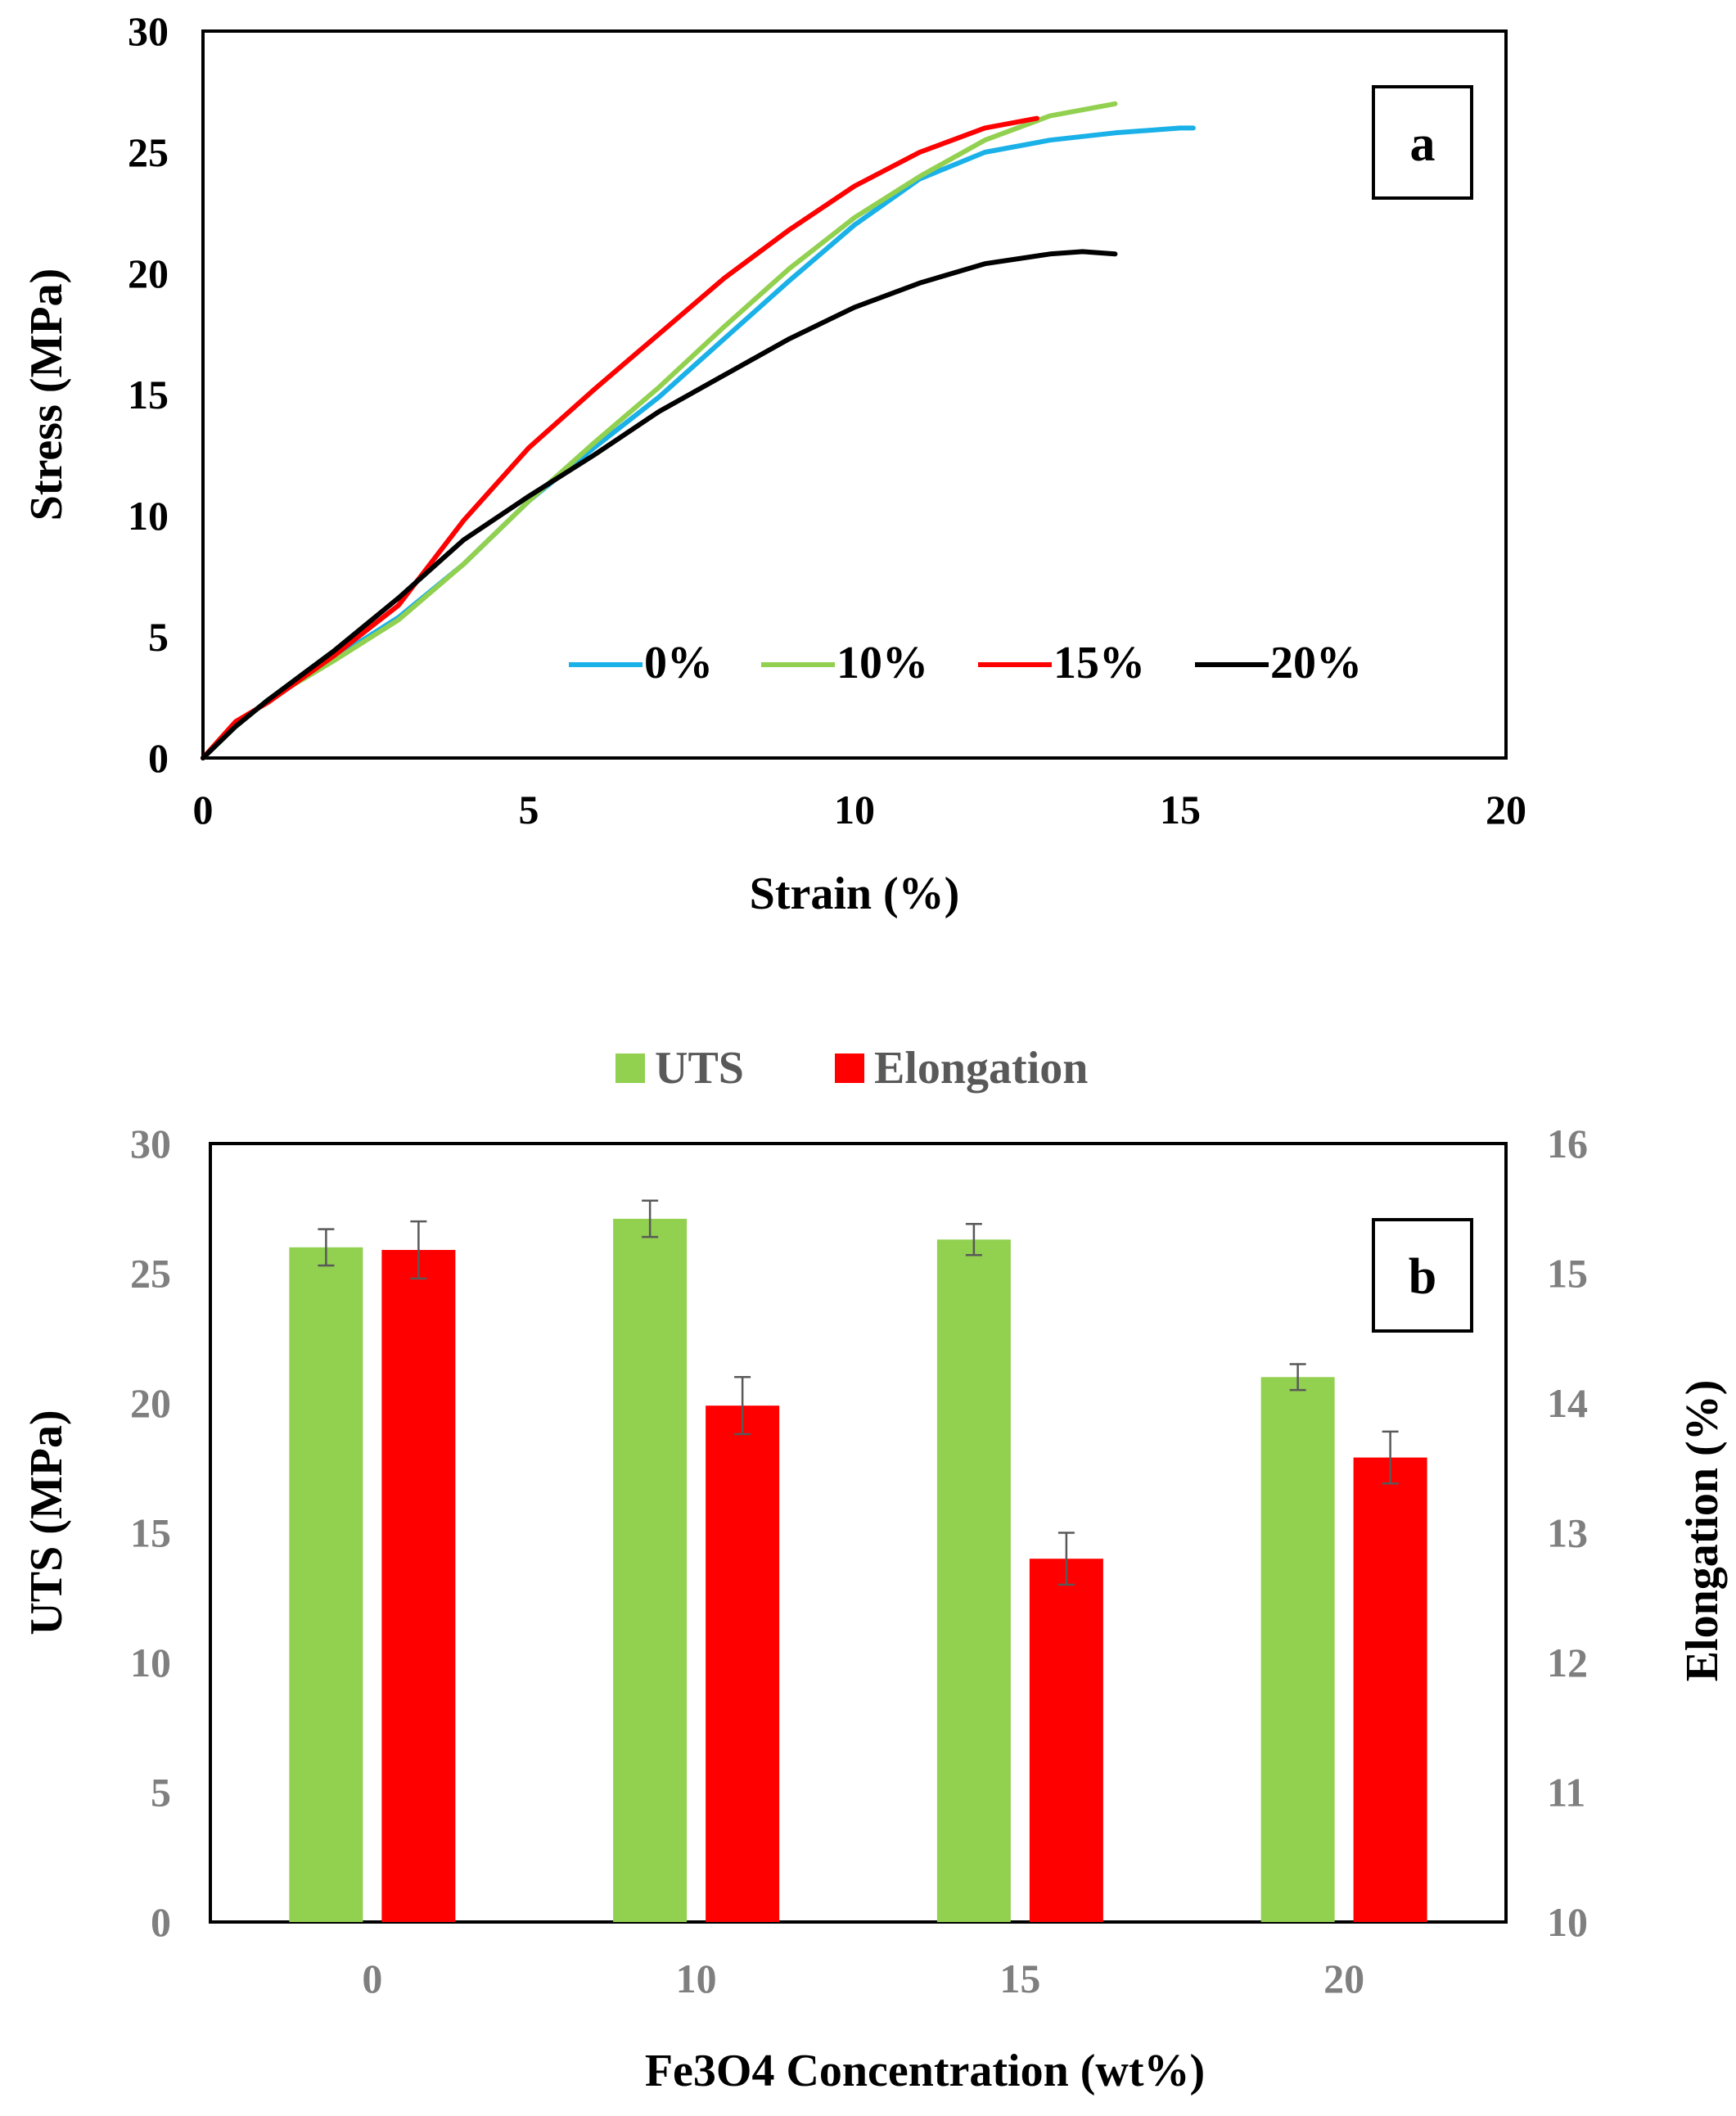 The height and width of the screenshot is (2116, 1736). What do you see at coordinates (925, 2071) in the screenshot?
I see `x-axis-title-b: Fe3O4 Concentration (wt%)` at bounding box center [925, 2071].